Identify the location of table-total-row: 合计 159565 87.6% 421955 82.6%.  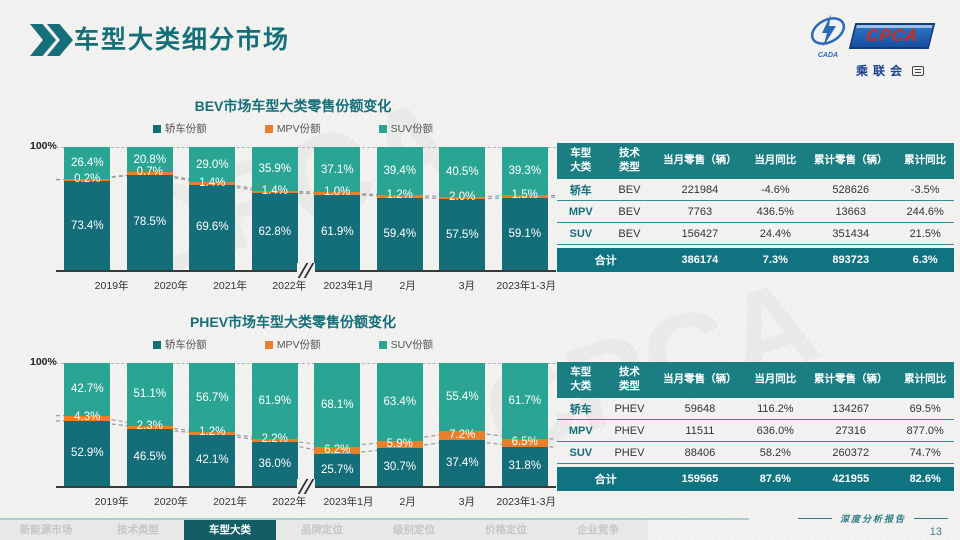
(755, 479).